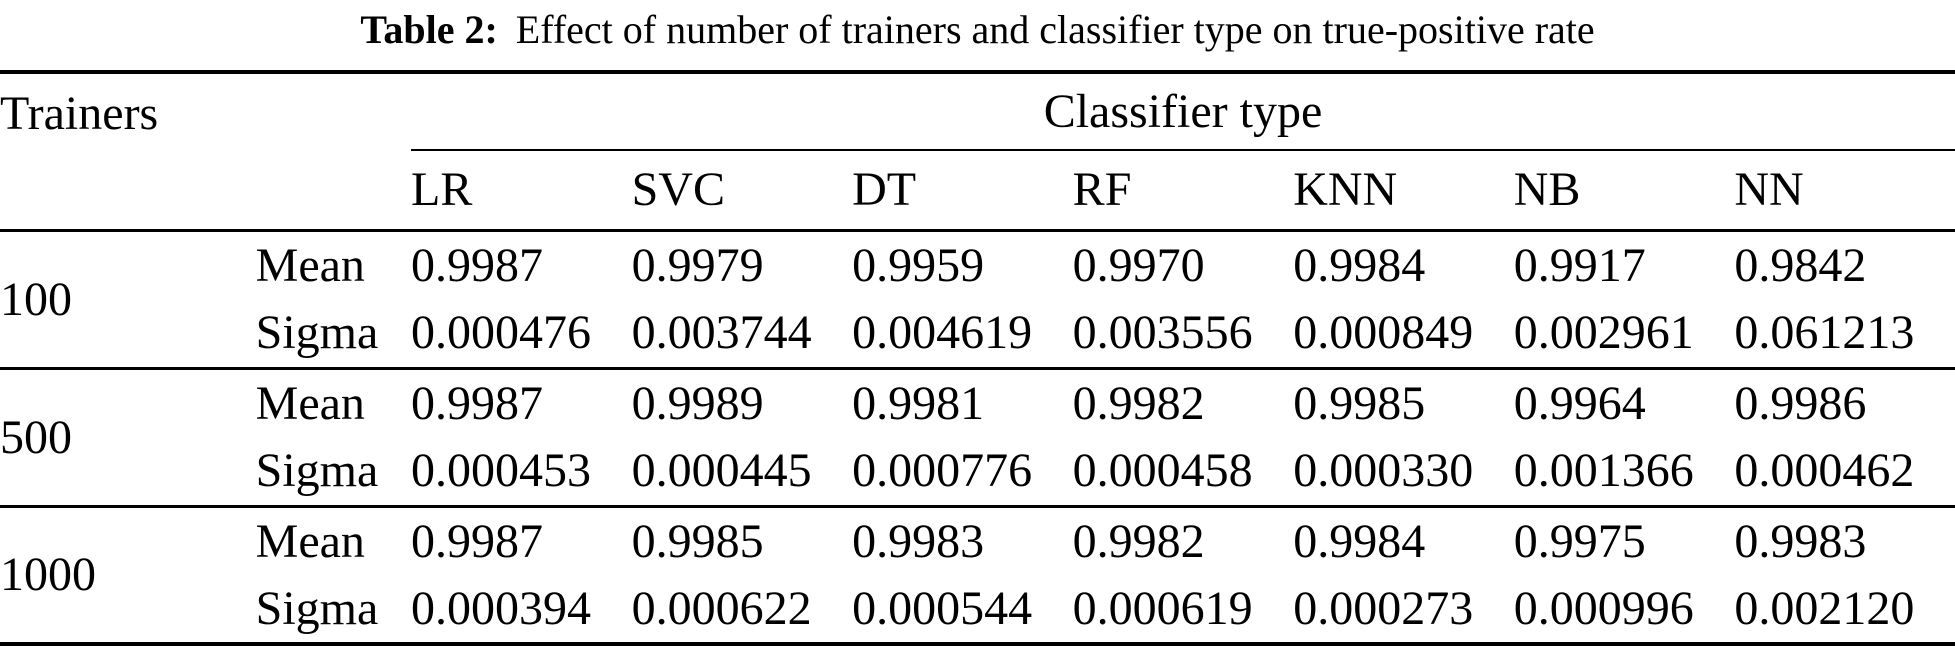  What do you see at coordinates (128, 438) in the screenshot?
I see `trainers-value: 500` at bounding box center [128, 438].